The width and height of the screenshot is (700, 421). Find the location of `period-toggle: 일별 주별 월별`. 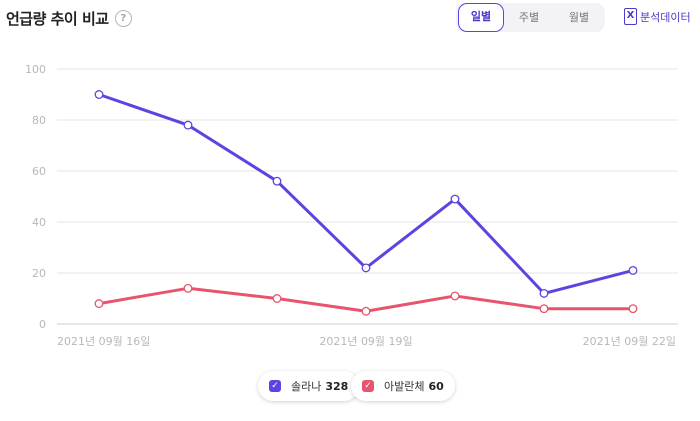

period-toggle: 일별 주별 월별 is located at coordinates (530, 17).